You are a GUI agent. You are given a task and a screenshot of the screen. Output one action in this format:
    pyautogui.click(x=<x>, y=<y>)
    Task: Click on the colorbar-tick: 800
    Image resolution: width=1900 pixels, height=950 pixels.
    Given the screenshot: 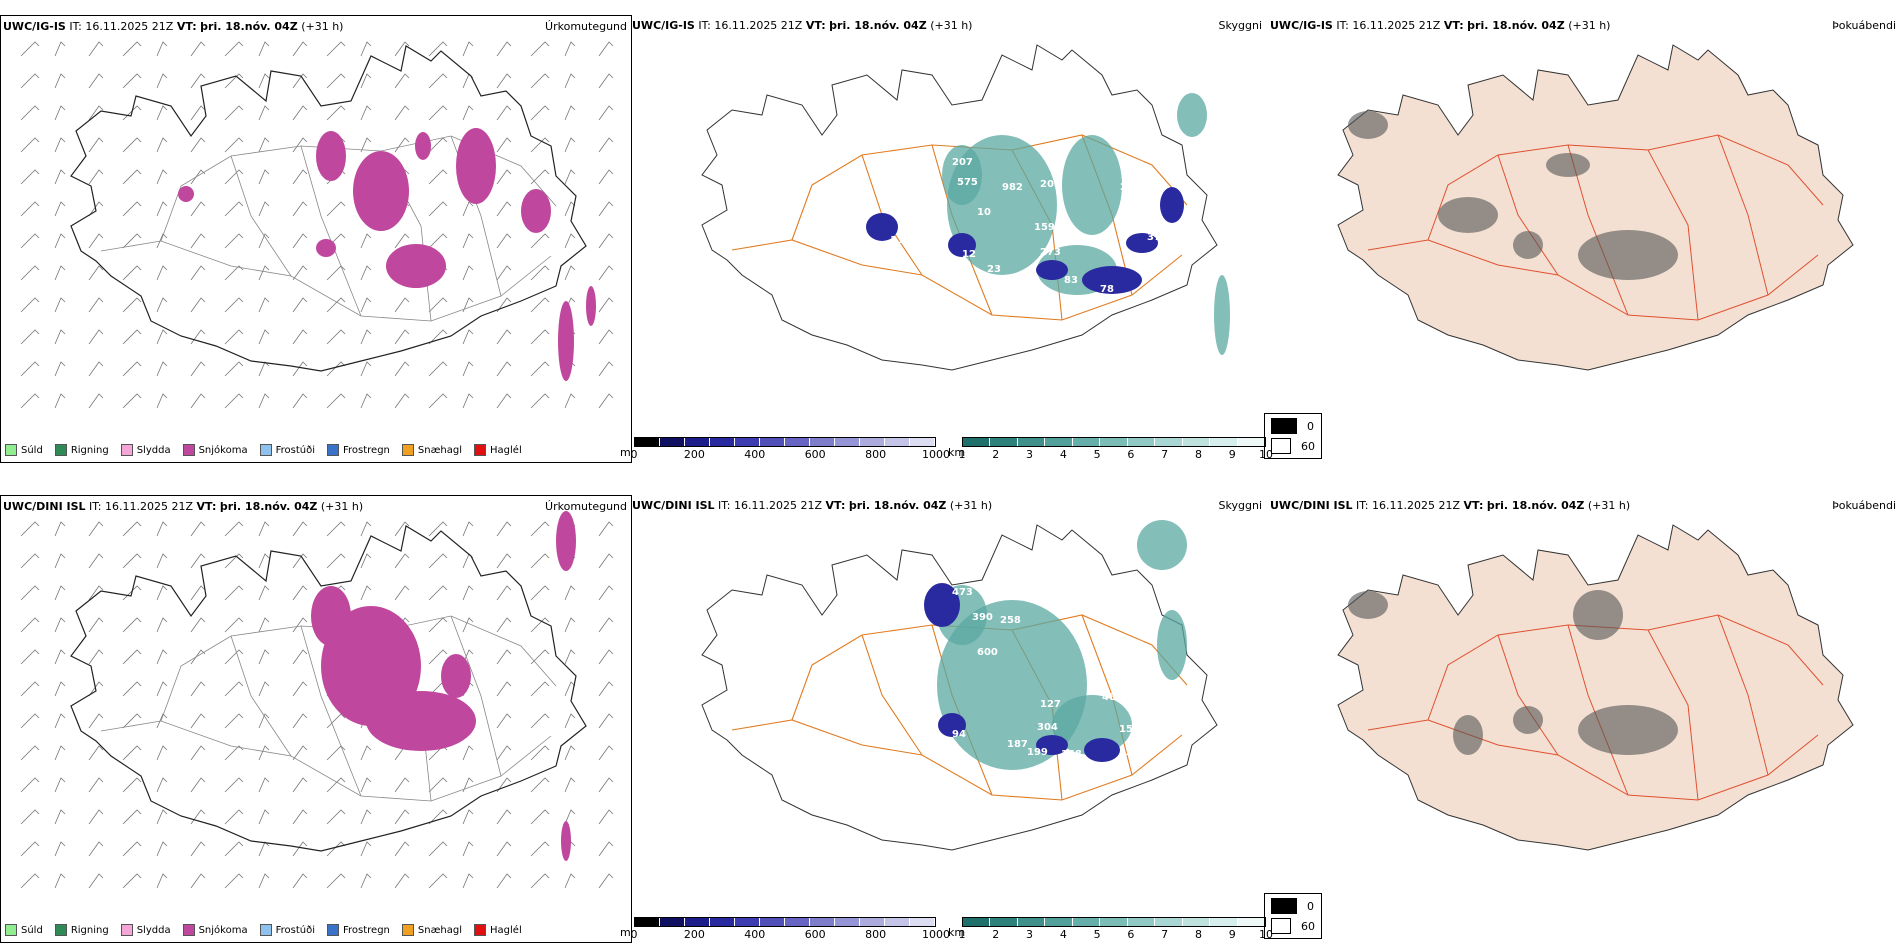 What is the action you would take?
    pyautogui.click(x=876, y=454)
    